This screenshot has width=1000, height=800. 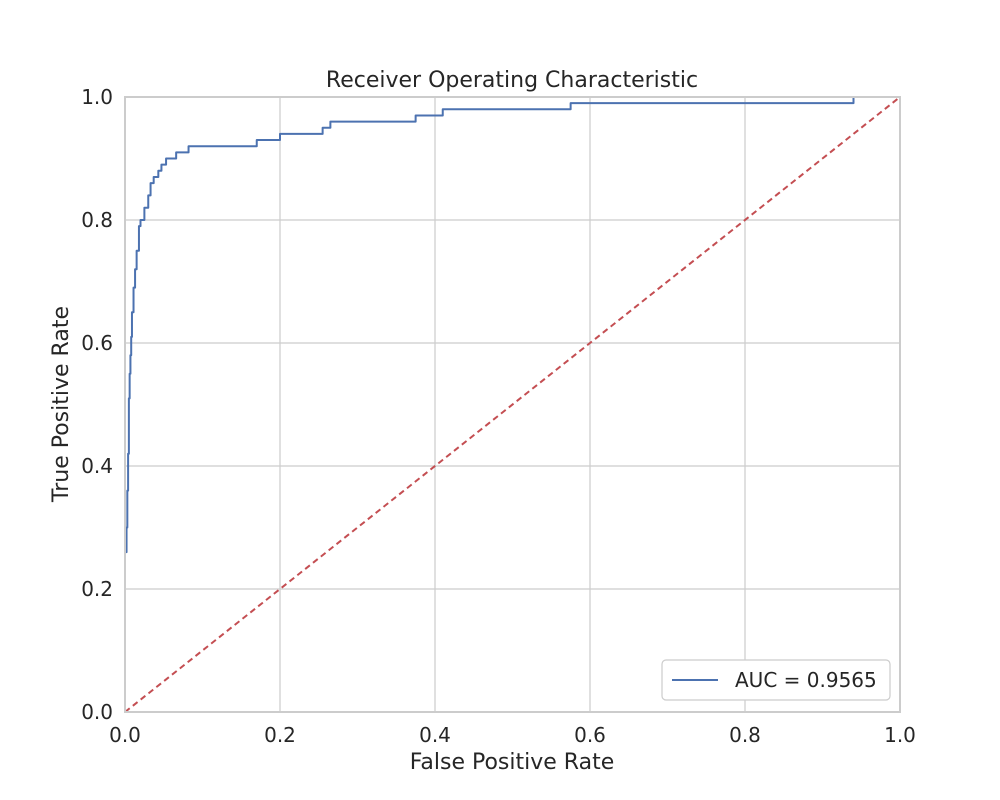 I want to click on x-tick-label: 0.2, so click(x=280, y=735).